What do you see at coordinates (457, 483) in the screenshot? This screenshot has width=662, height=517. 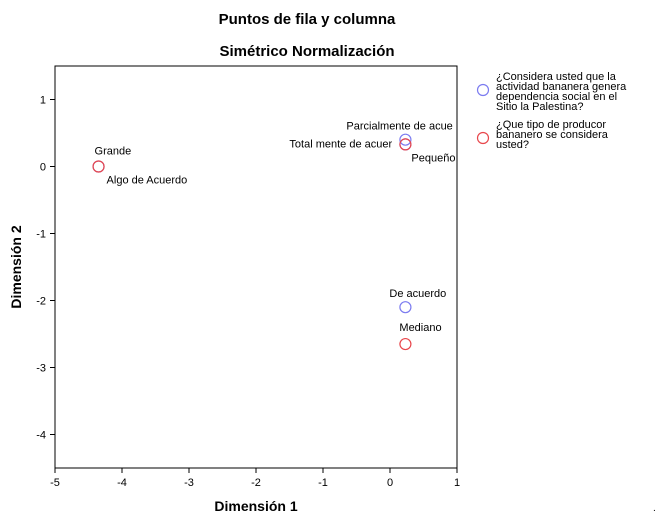 I see `x-tick-label: 1` at bounding box center [457, 483].